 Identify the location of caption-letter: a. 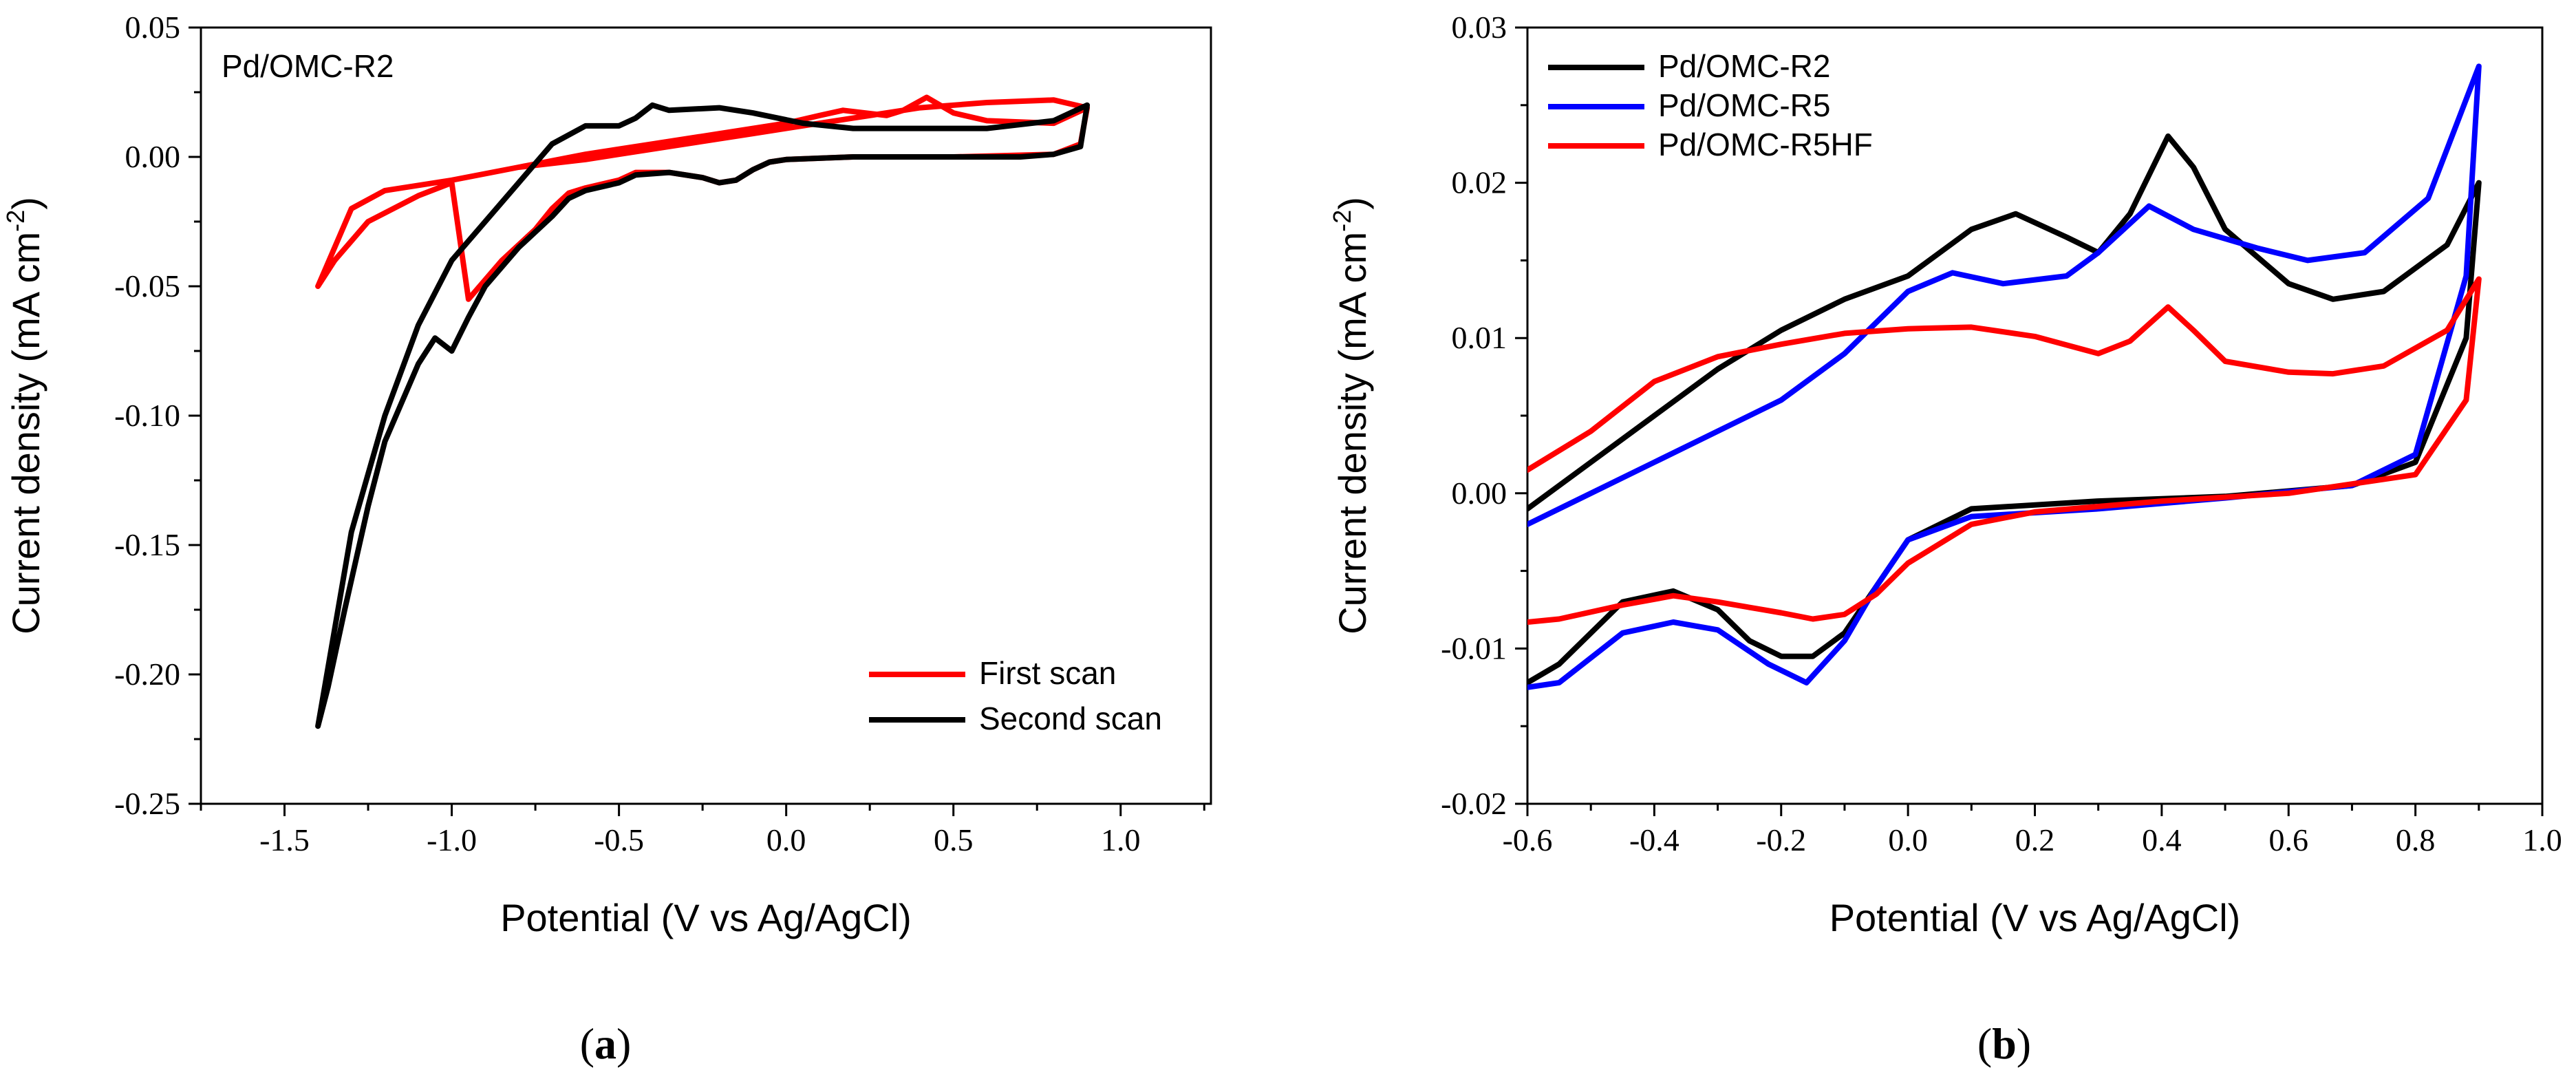
(605, 1043).